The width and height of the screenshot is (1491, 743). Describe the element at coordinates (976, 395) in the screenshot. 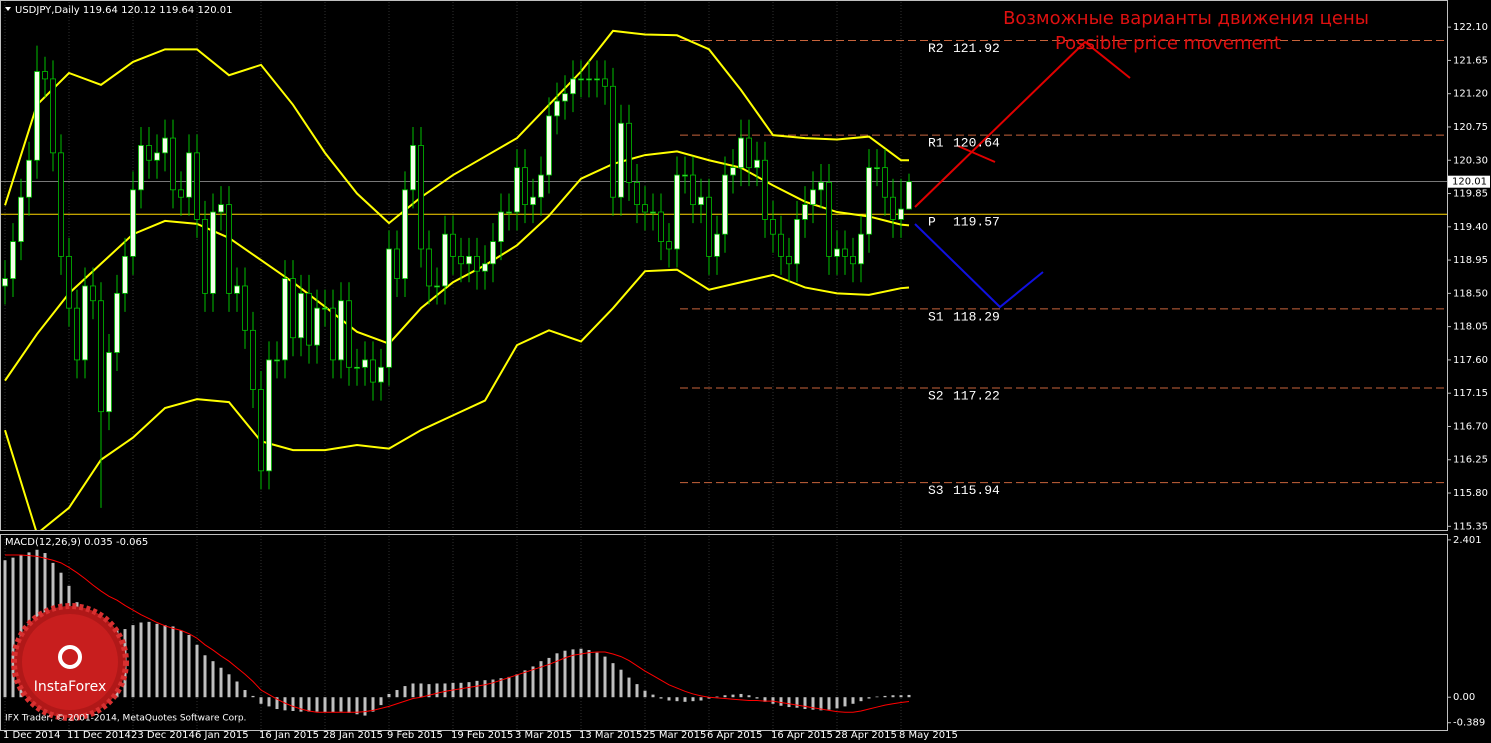

I see `pivot-value: 117.22` at that location.